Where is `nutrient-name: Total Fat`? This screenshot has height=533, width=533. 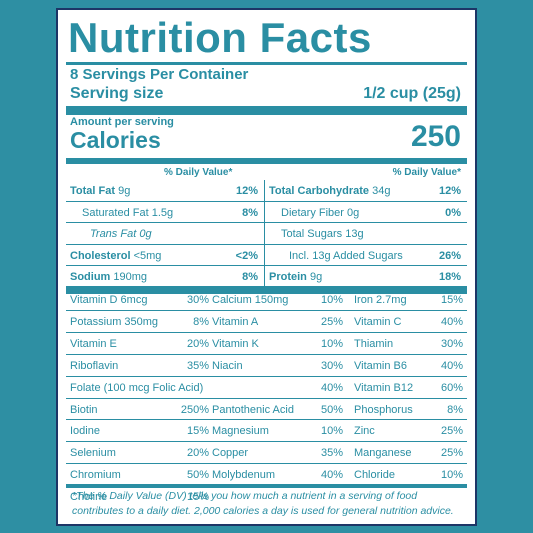 nutrient-name: Total Fat is located at coordinates (93, 191).